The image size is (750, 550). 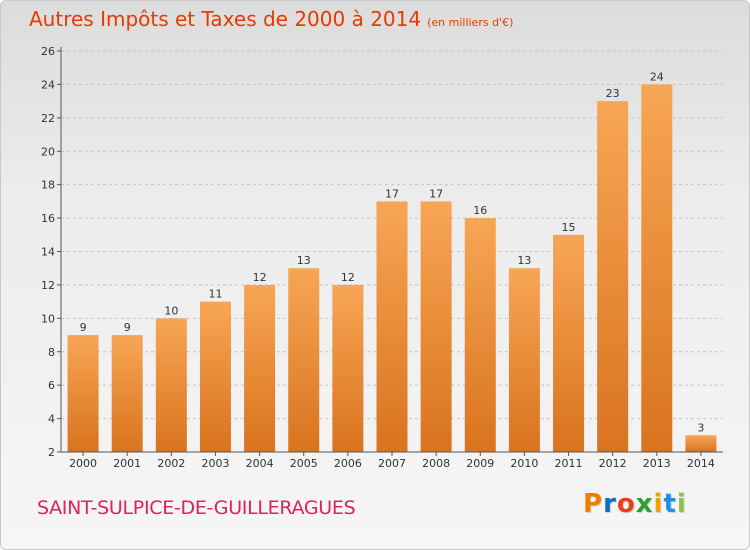 What do you see at coordinates (701, 463) in the screenshot?
I see `x-tick-label: 2014` at bounding box center [701, 463].